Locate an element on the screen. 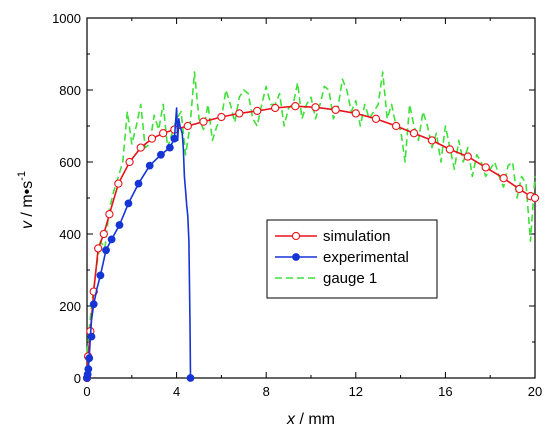  y-tick-label: 1000 is located at coordinates (66, 18).